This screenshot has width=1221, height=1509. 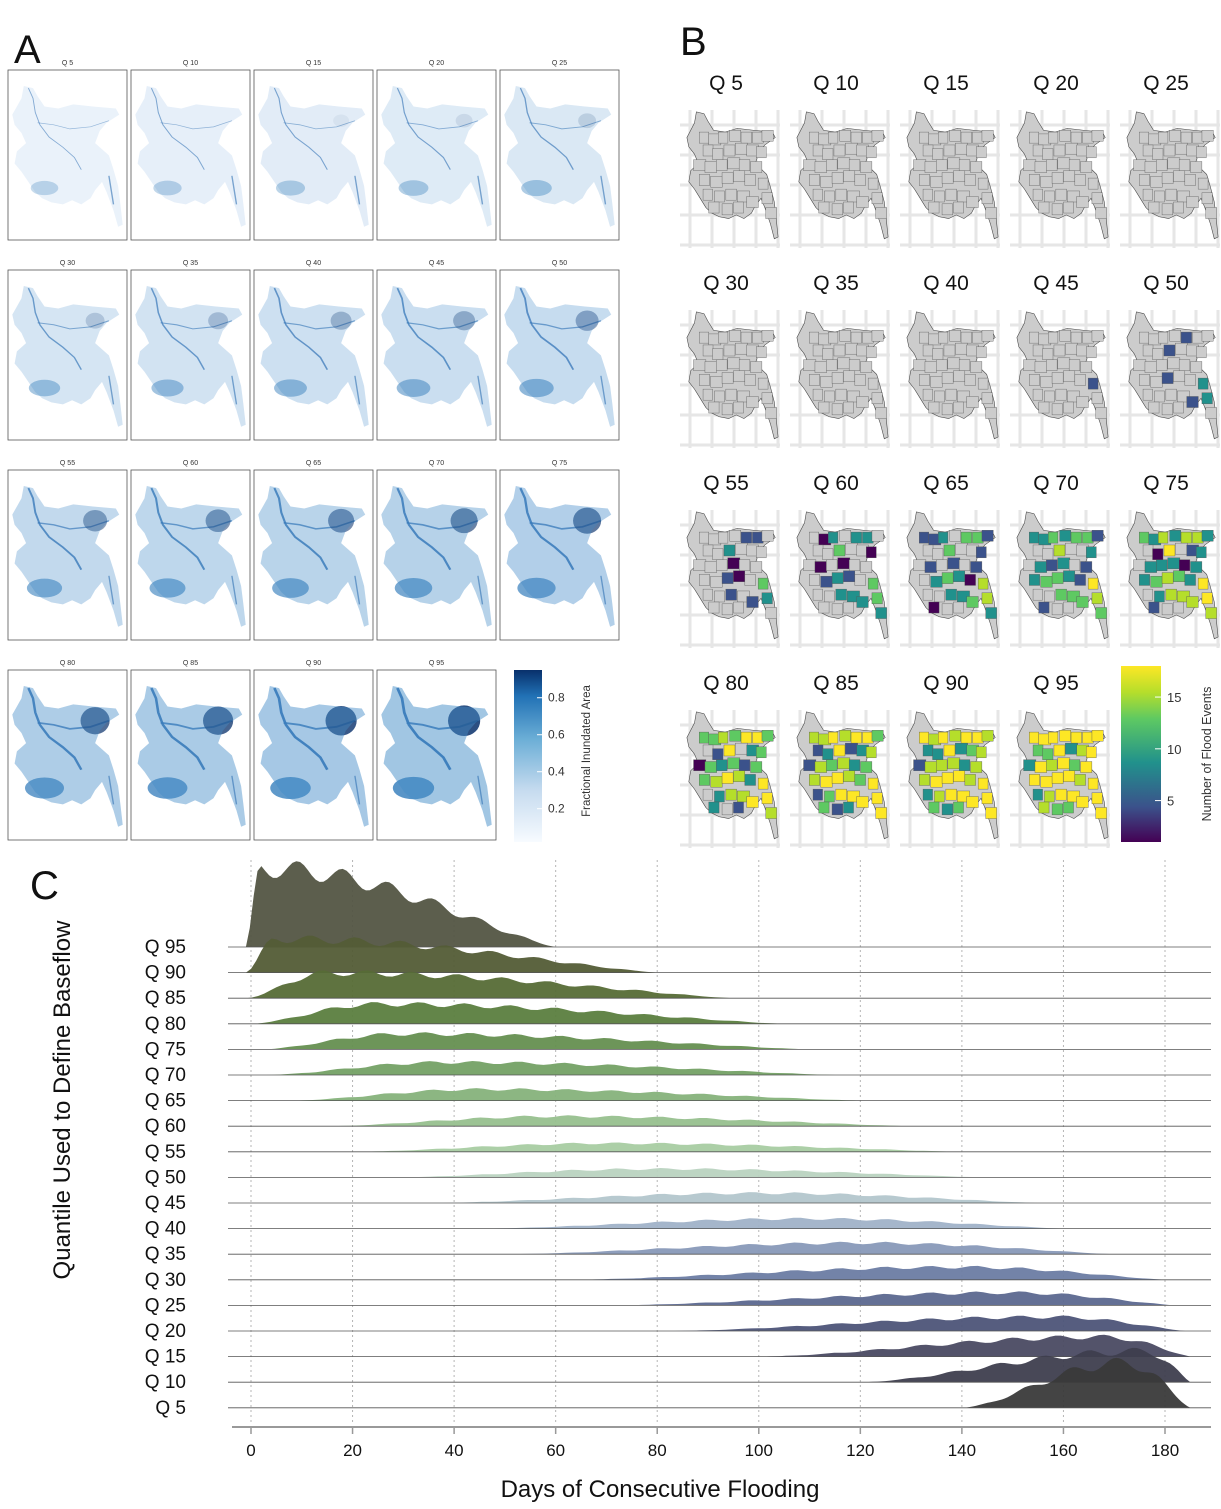 I want to click on panel-a-map-label: Q 35, so click(x=190, y=263).